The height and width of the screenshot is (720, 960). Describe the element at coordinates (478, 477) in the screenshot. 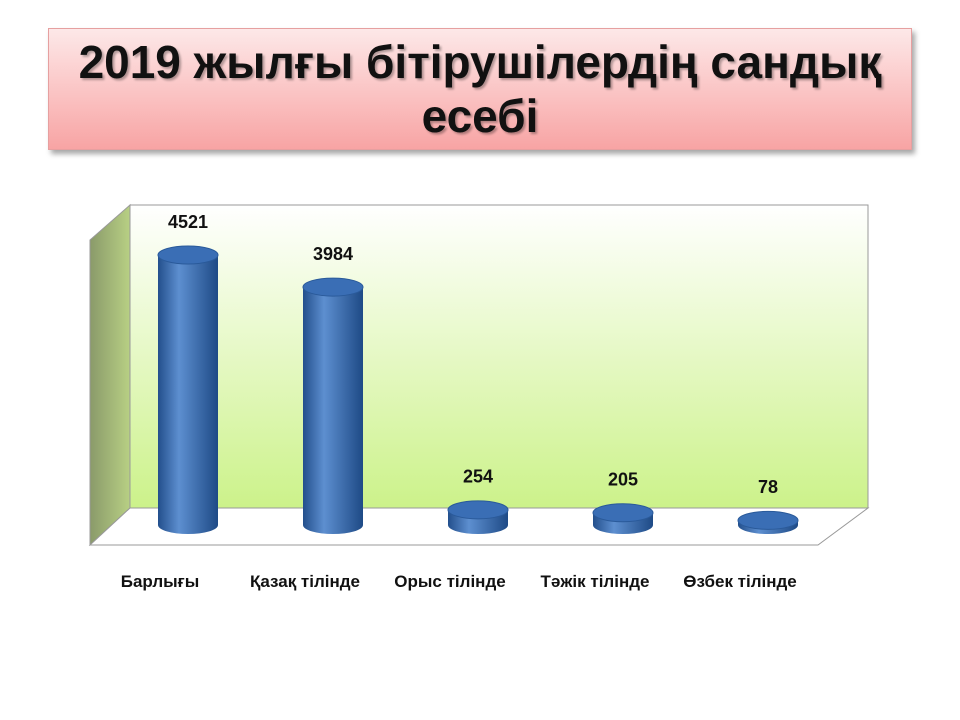

I see `value-label: 254` at that location.